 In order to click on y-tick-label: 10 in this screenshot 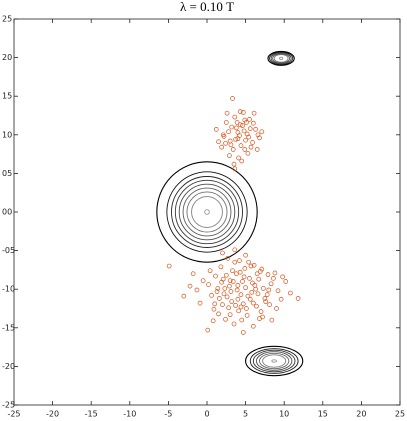, I will do `click(7, 134)`.